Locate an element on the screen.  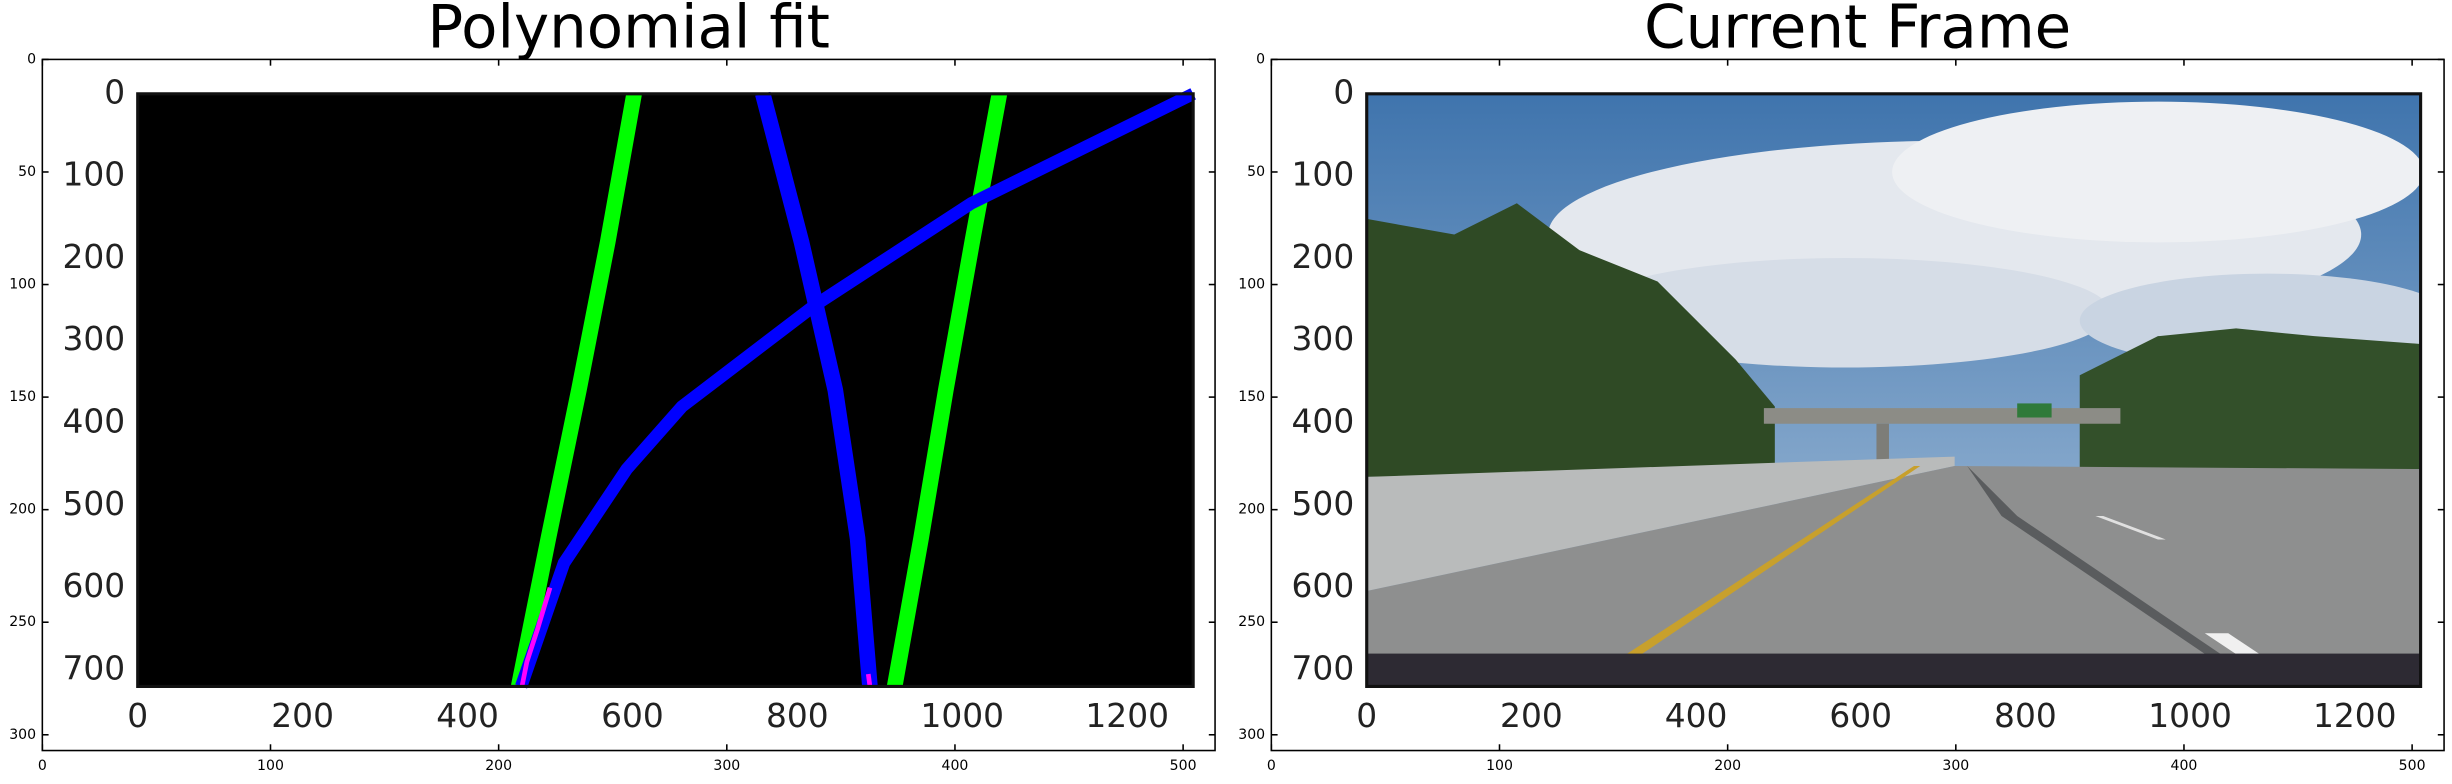
chart-title: Polynomial fit is located at coordinates (628, 31).